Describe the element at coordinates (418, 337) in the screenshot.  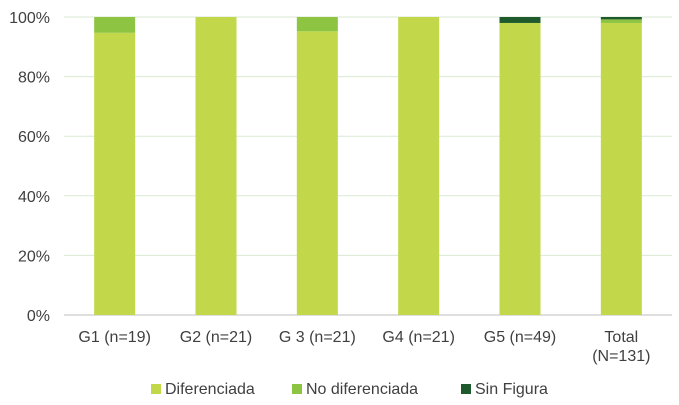
I see `x-tick-label: G4 (n=21)` at that location.